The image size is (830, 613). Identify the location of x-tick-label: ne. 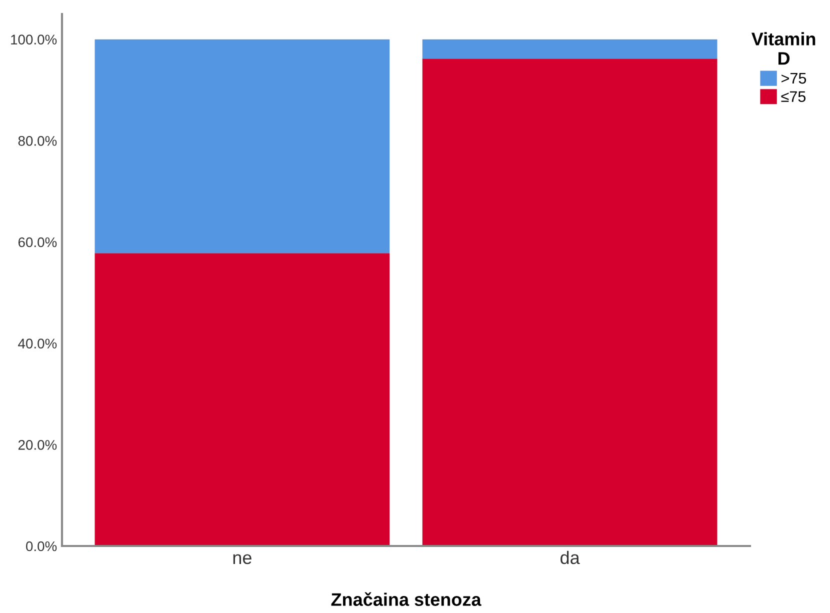
(242, 559).